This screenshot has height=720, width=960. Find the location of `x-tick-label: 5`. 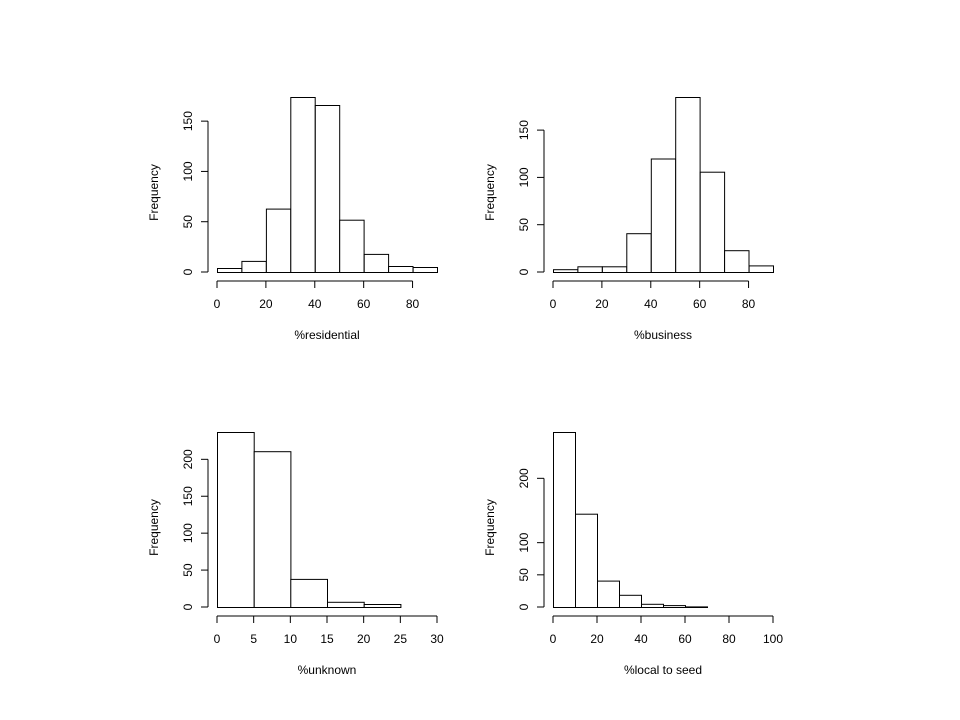

x-tick-label: 5 is located at coordinates (253, 639).